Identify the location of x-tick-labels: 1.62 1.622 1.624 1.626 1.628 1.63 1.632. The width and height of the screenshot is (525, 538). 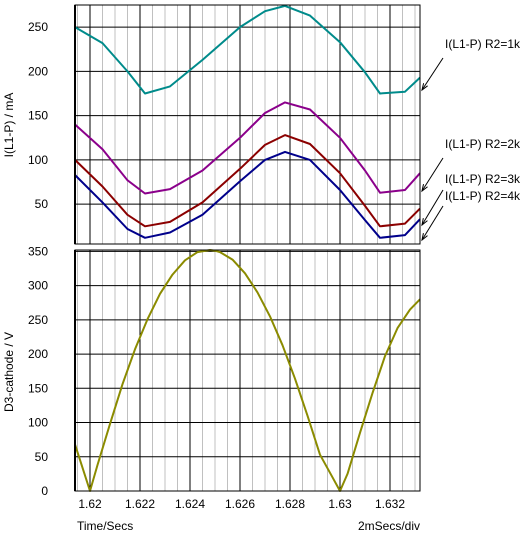
(241, 504).